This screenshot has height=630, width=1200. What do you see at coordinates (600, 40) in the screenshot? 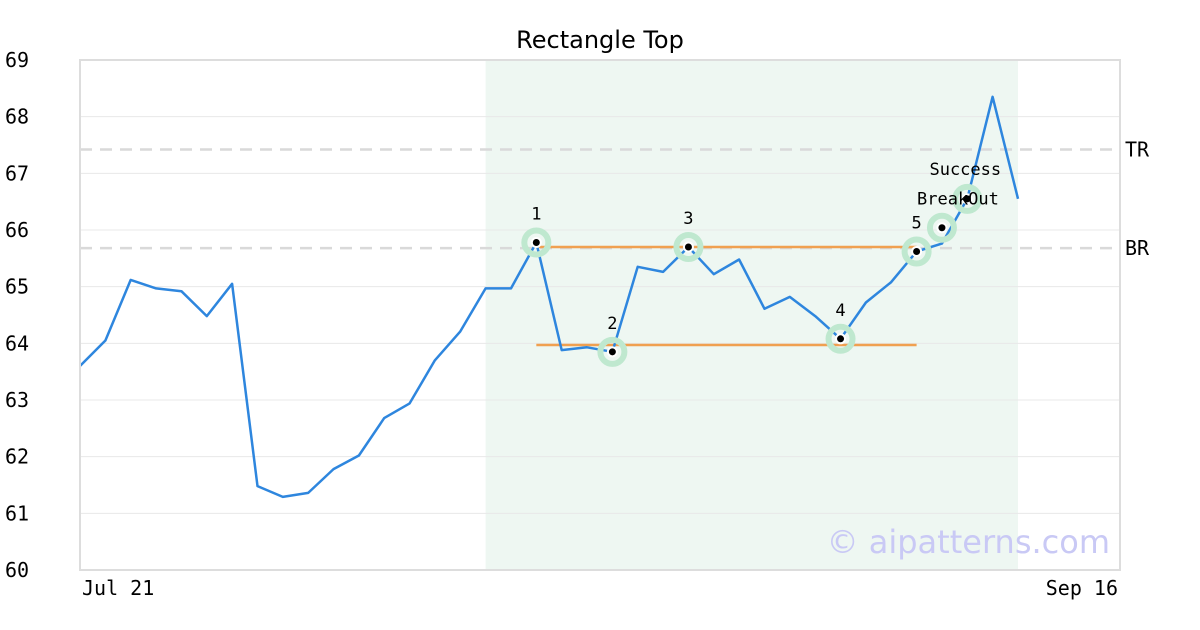
I see `chart-title: Rectangle Top` at bounding box center [600, 40].